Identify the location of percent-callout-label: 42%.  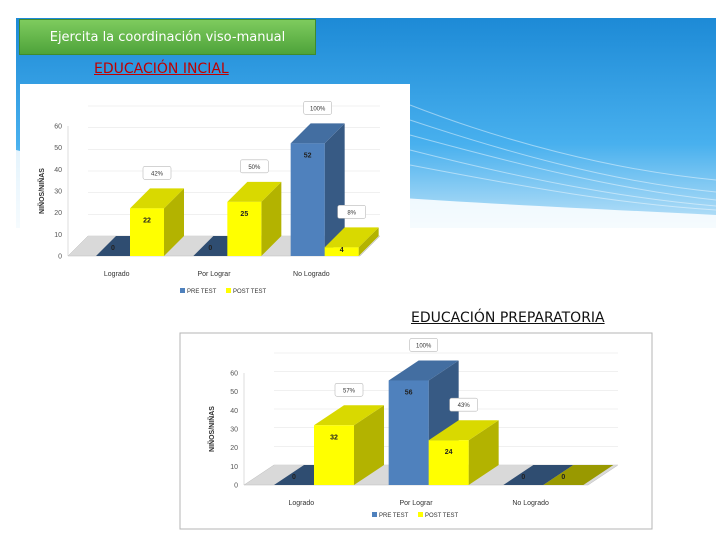
(157, 174).